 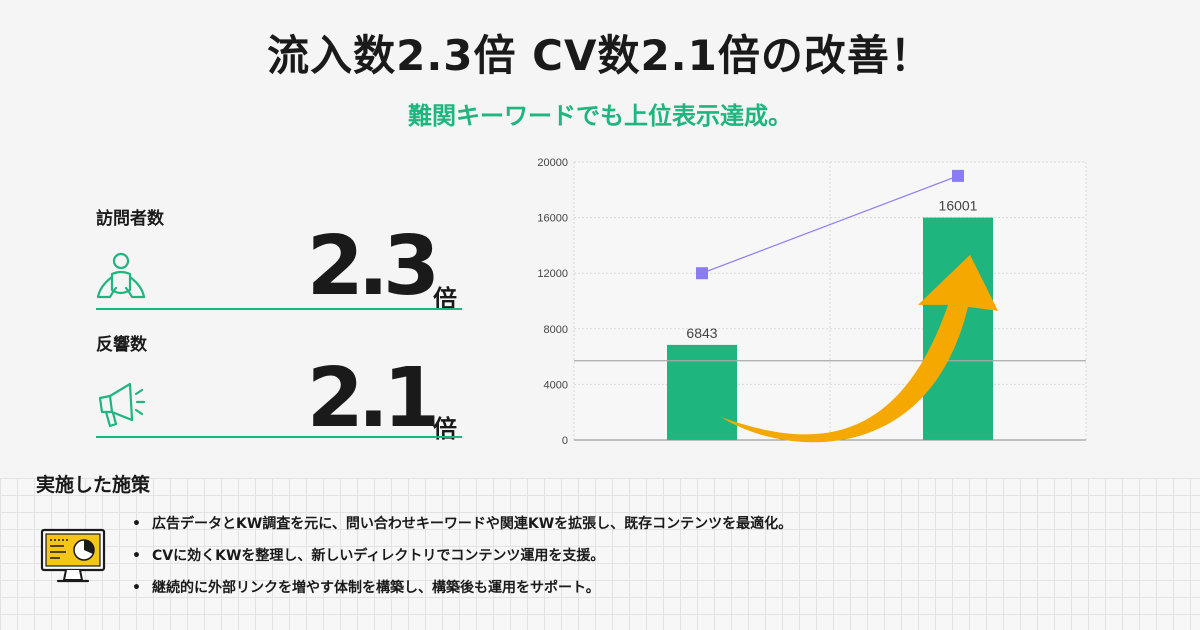 I want to click on metric-value-responses: 2.1, so click(x=373, y=398).